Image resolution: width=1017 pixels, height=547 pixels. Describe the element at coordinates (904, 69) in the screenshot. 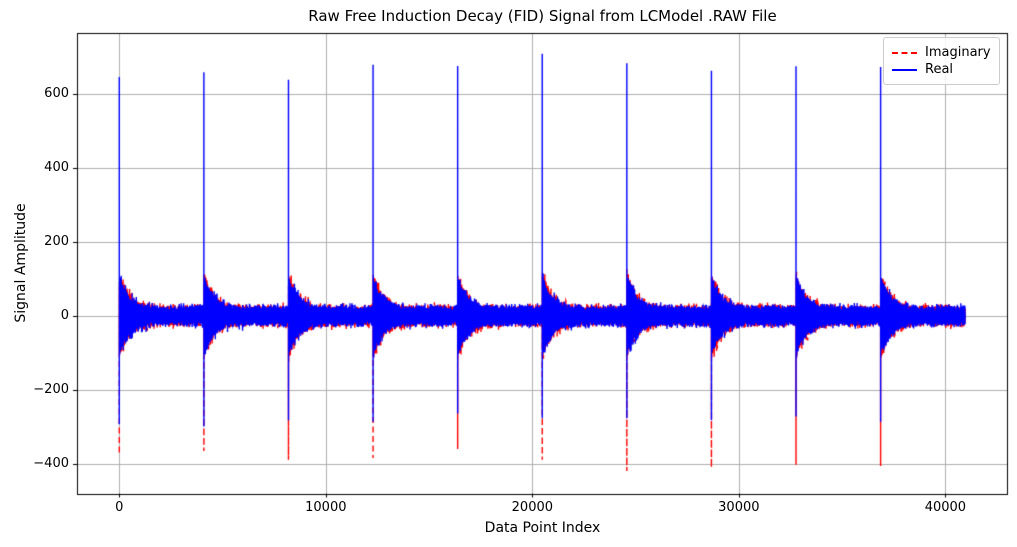

I see `real-solid-line-sample` at that location.